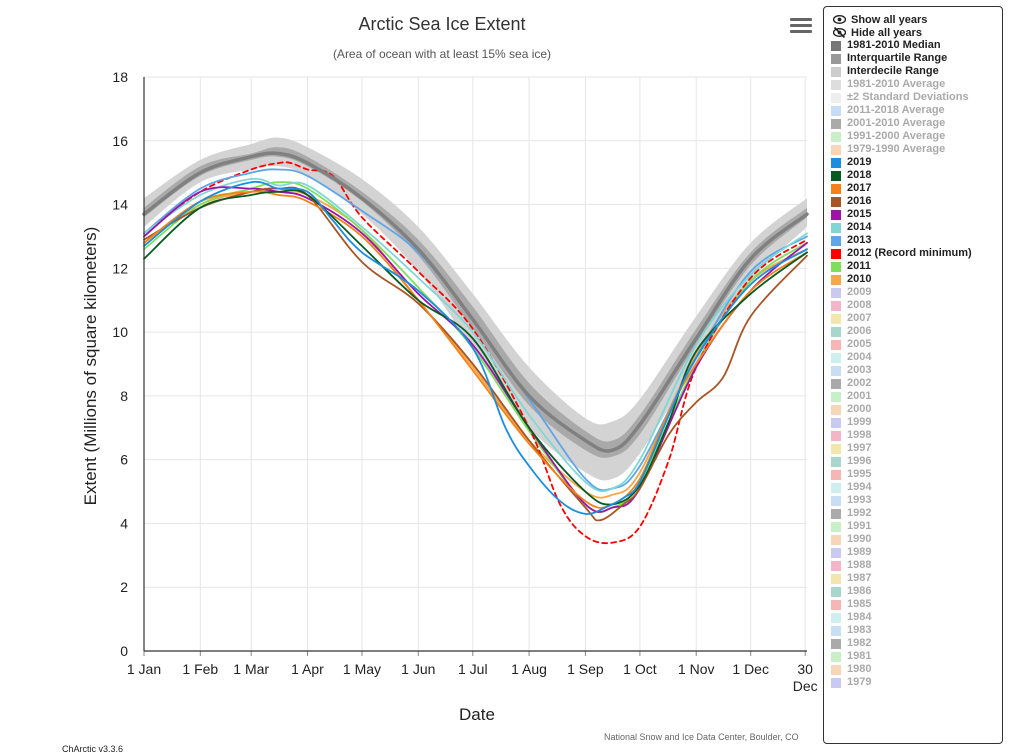  What do you see at coordinates (916, 305) in the screenshot?
I see `legend-item-2008: 2008` at bounding box center [916, 305].